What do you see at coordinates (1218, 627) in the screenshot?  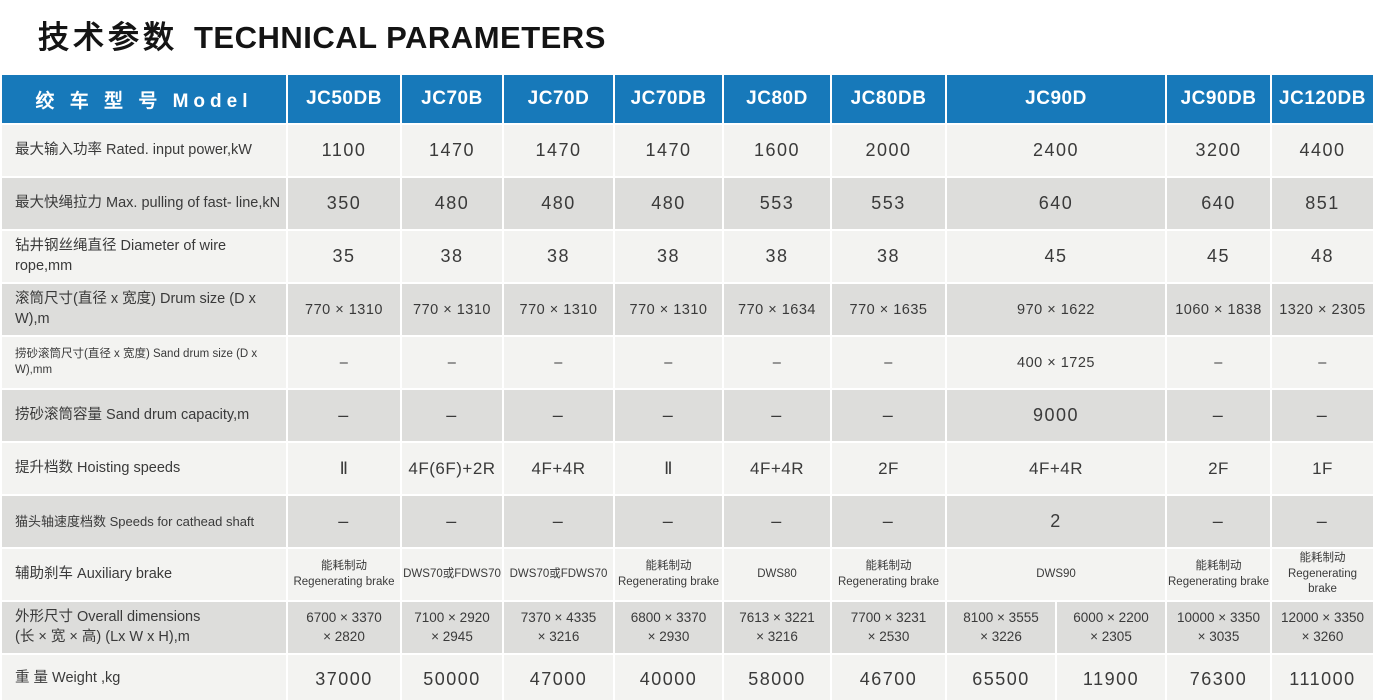 I see `cell: 10000 × 3350 × 3035` at bounding box center [1218, 627].